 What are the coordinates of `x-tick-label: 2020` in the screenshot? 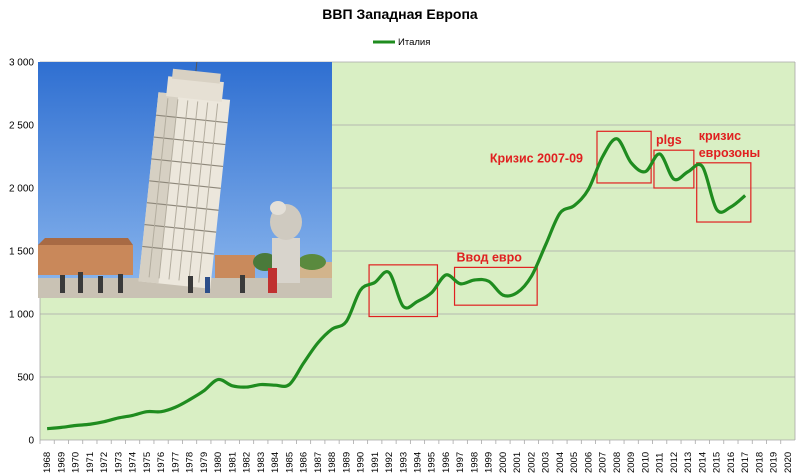 It's located at (788, 462).